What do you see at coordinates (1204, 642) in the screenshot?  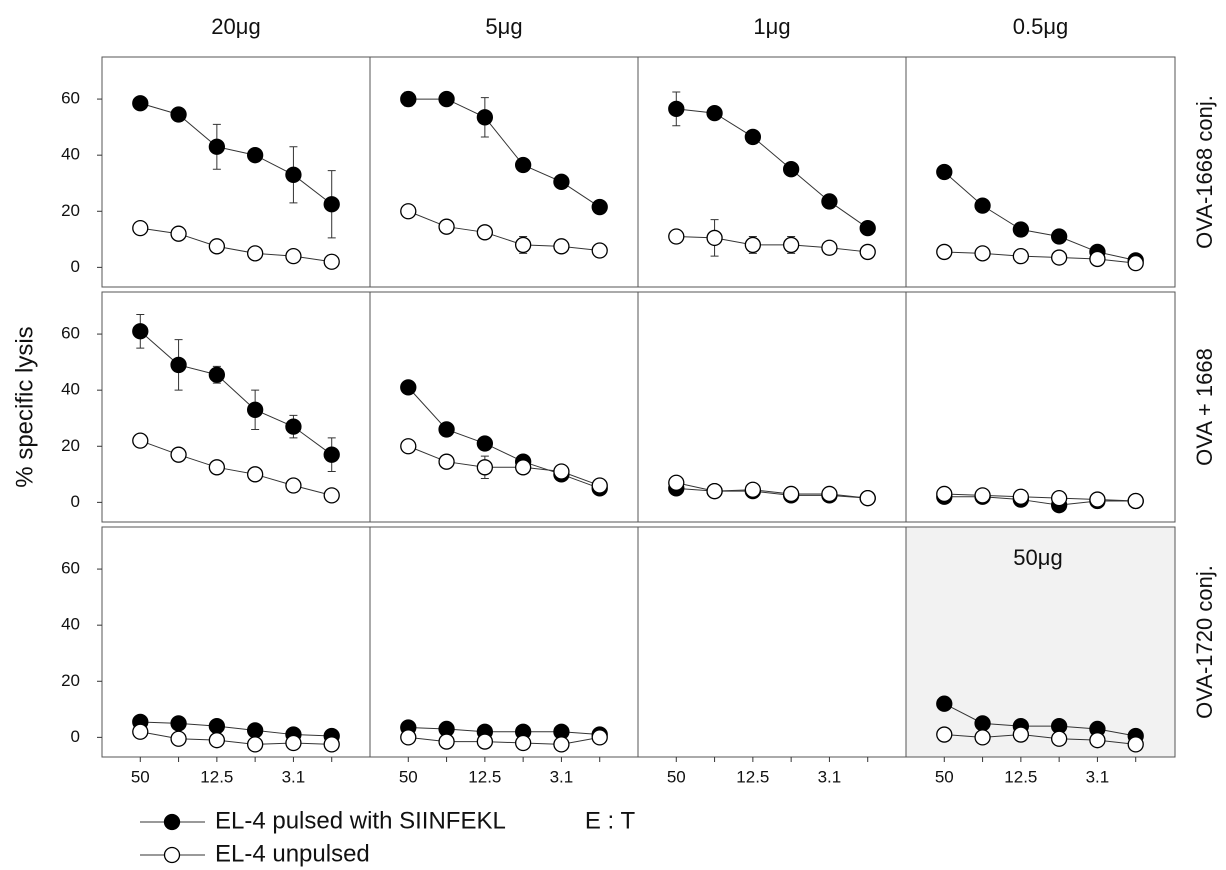 I see `row-title: OVA-1720 conj.` at bounding box center [1204, 642].